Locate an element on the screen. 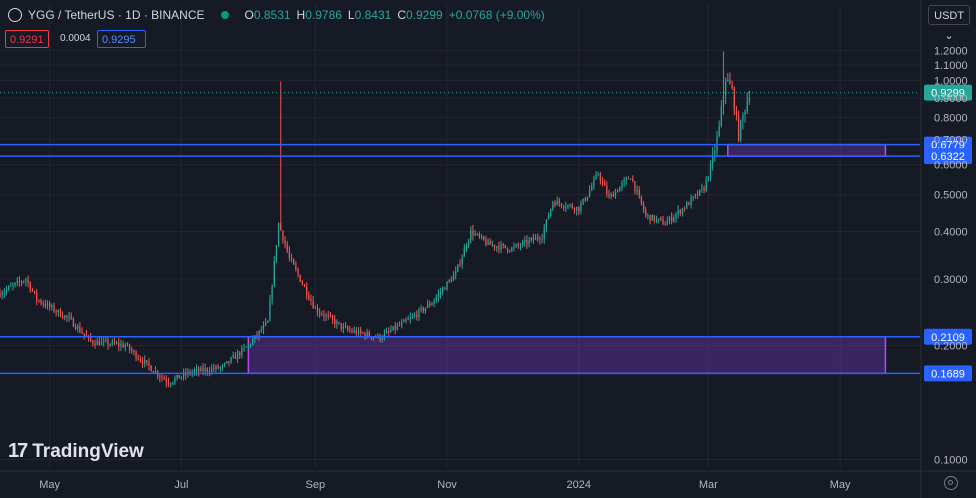  watermark-text: TradingView is located at coordinates (88, 451).